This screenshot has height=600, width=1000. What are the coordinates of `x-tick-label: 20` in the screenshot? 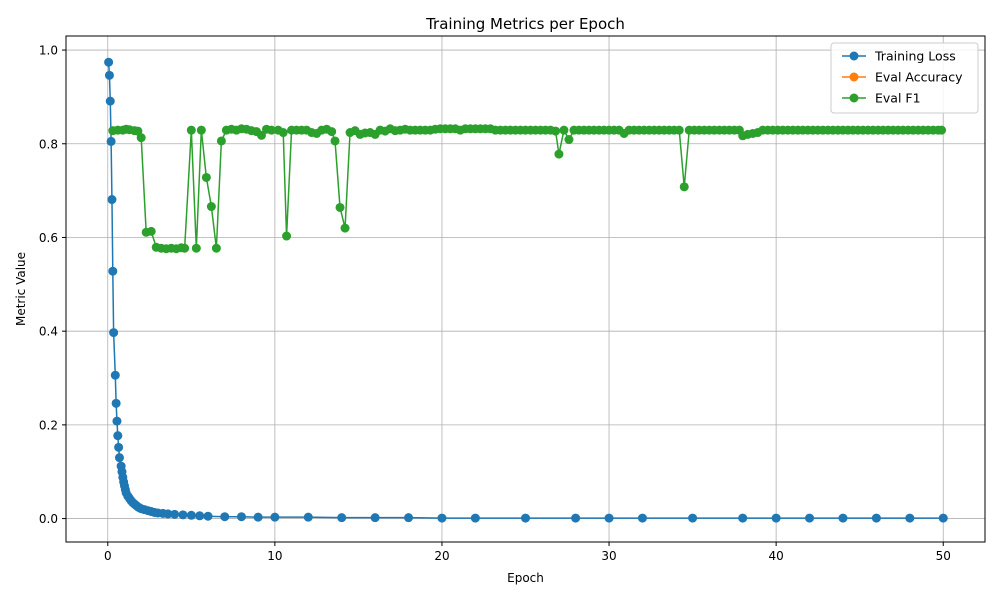 It's located at (441, 556).